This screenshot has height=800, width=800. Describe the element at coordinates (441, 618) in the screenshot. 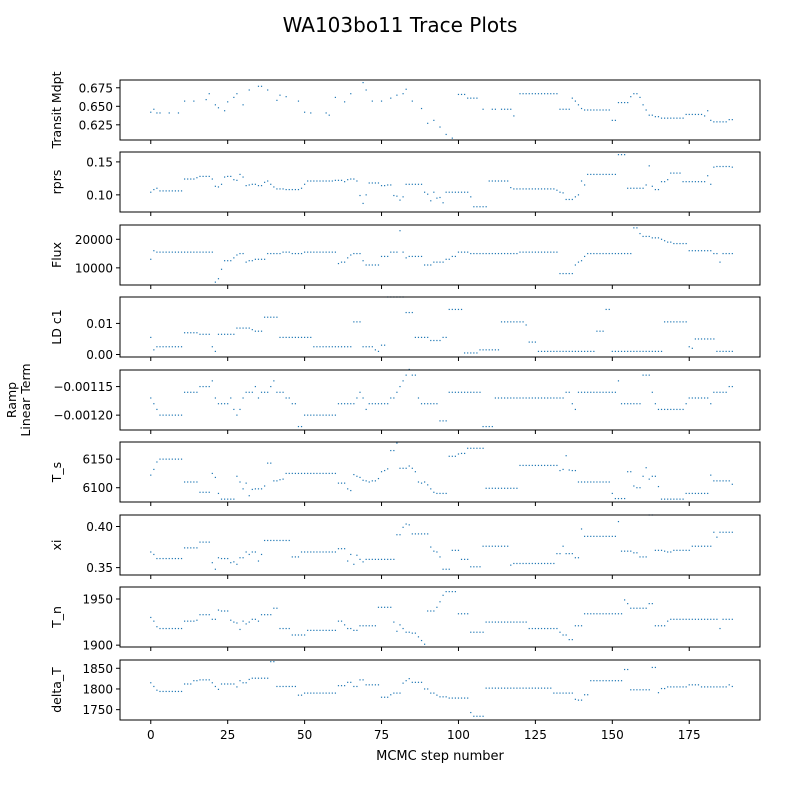

I see `trace-points` at that location.